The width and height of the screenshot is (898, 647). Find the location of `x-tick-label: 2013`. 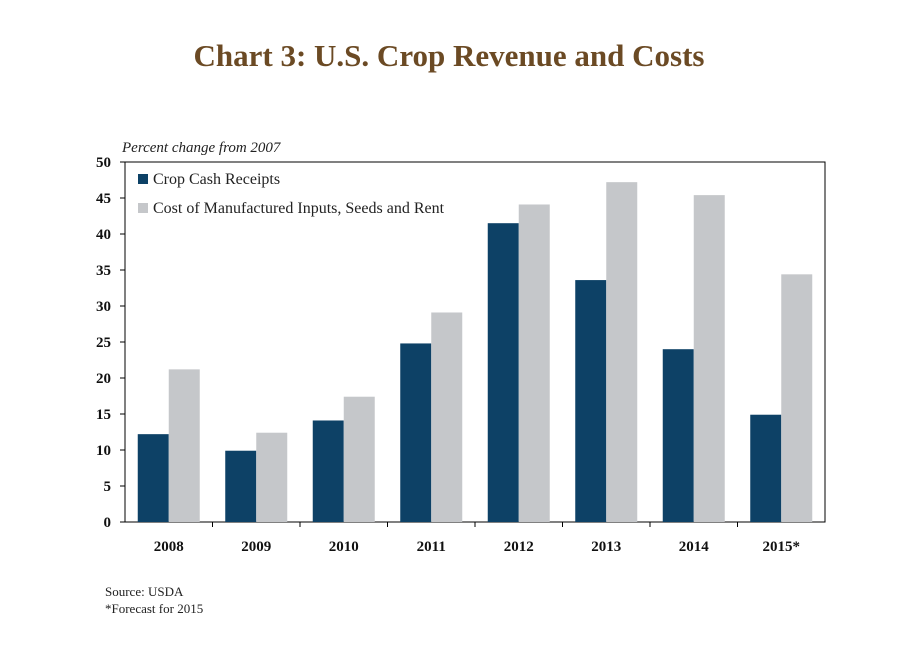

x-tick-label: 2013 is located at coordinates (606, 547).